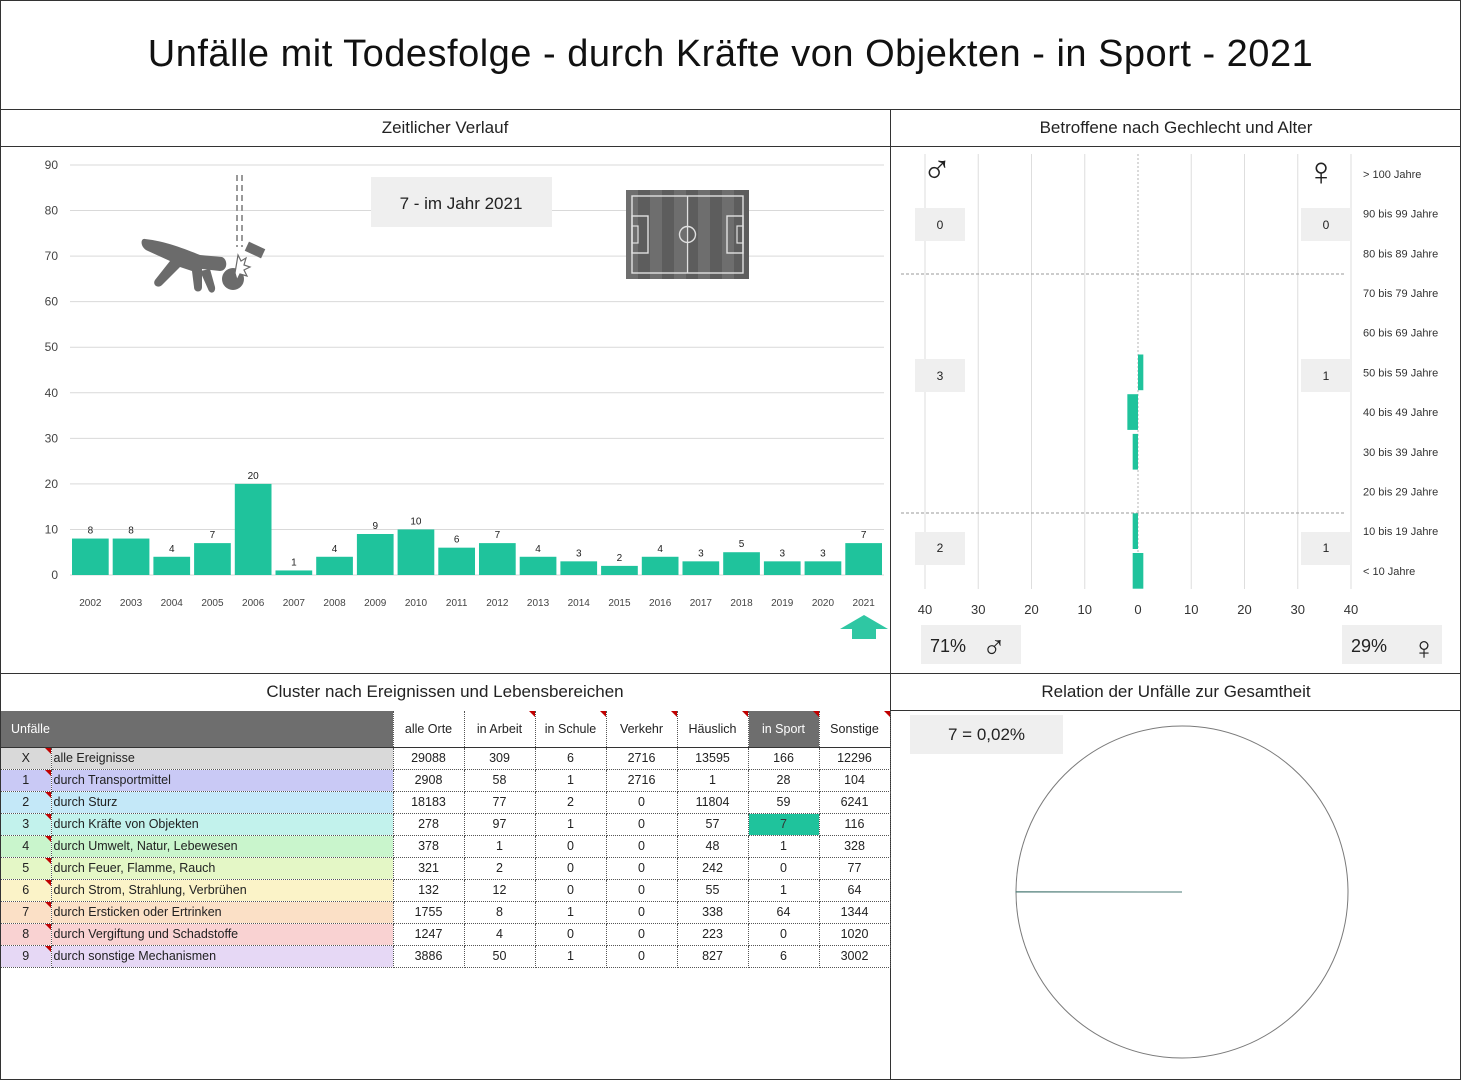 Image resolution: width=1461 pixels, height=1080 pixels. I want to click on row-label: durch Ersticken oder Ertrinken, so click(222, 912).